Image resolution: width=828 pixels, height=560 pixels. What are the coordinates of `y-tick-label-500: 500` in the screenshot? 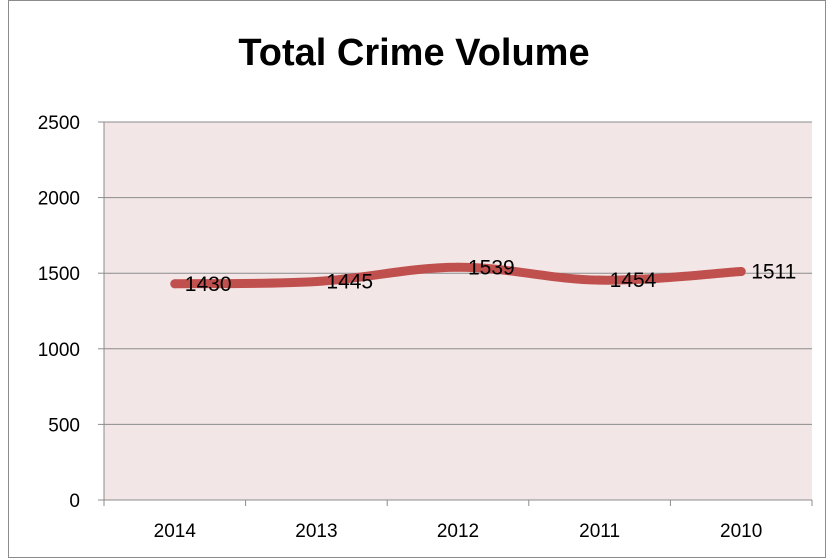 It's located at (64, 425).